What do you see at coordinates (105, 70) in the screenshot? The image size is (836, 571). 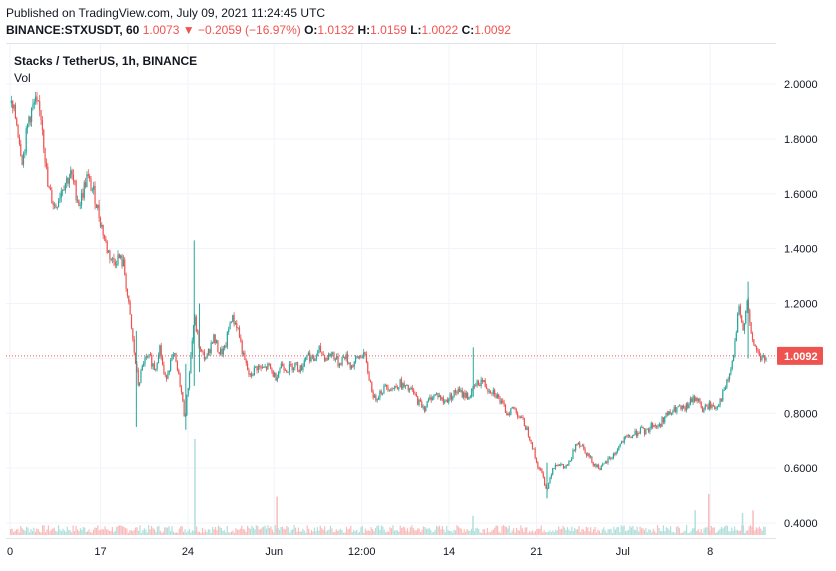 I see `chart-legend: Stacks / TetherUS, 1h, BINANCE Vol` at bounding box center [105, 70].